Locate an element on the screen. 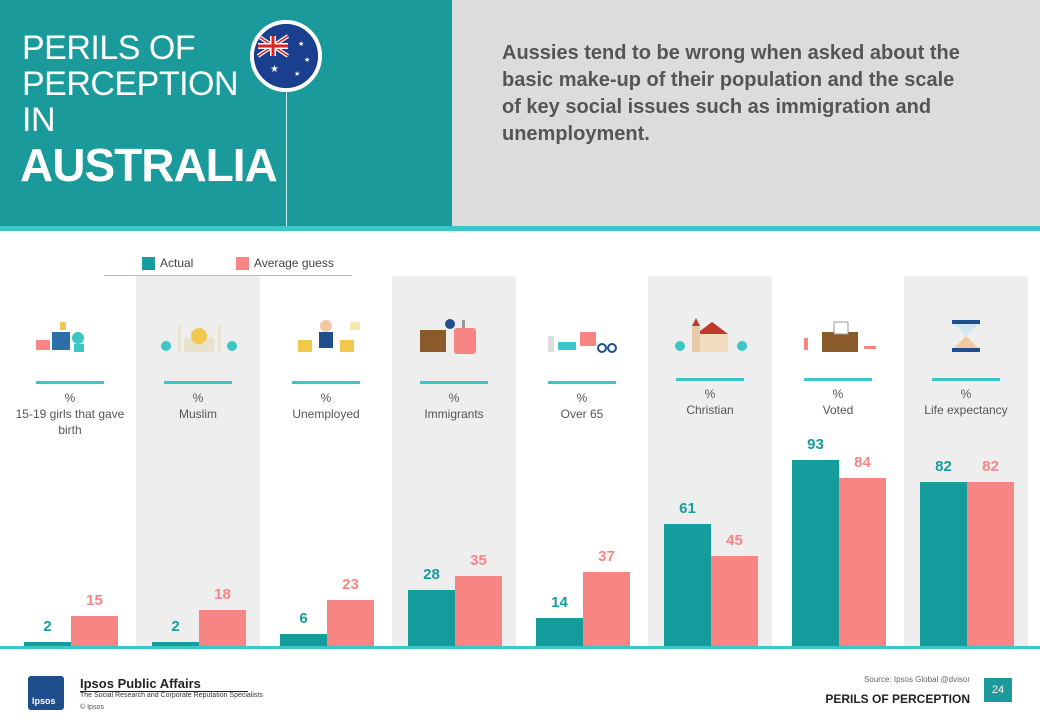 The width and height of the screenshot is (1040, 720). header-divider-line is located at coordinates (520, 228).